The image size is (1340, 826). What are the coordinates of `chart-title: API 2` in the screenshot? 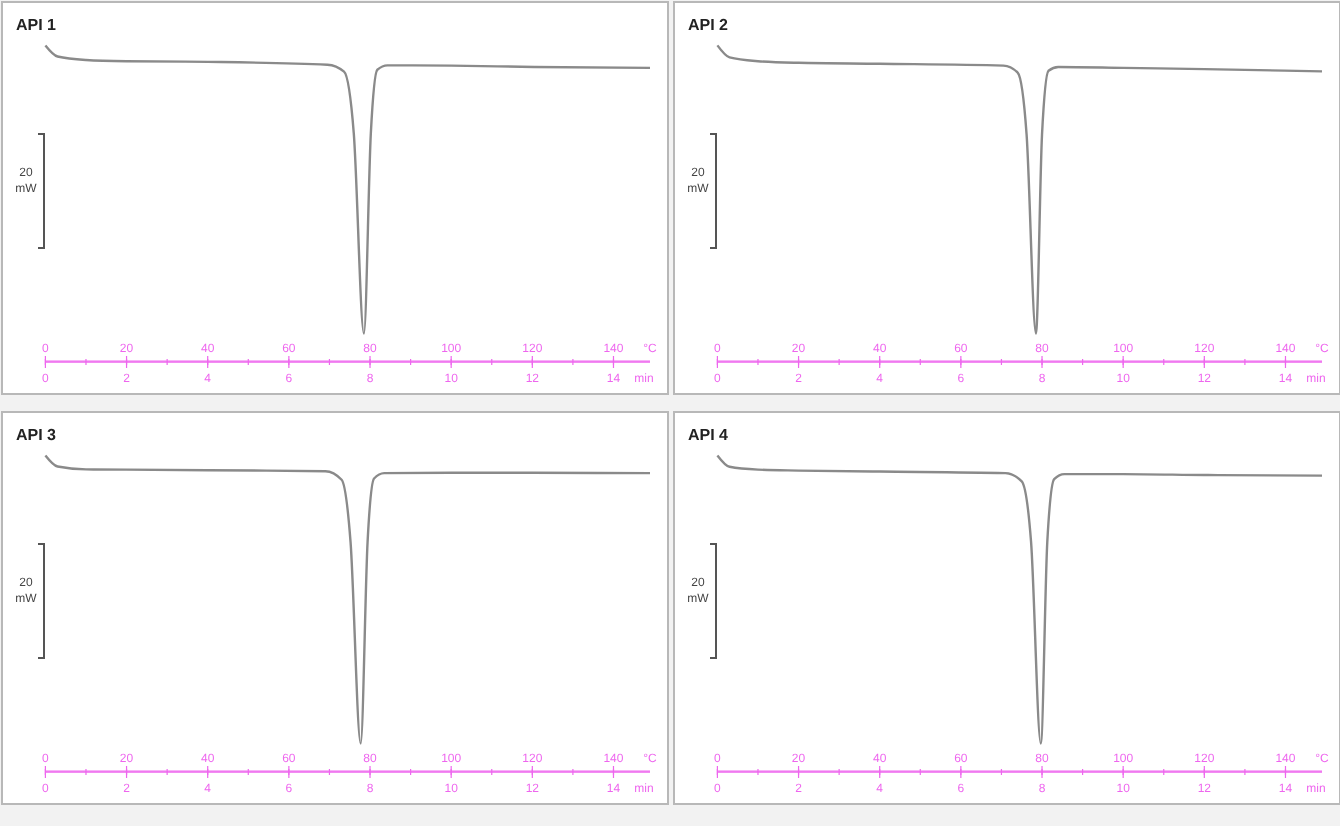 It's located at (709, 25).